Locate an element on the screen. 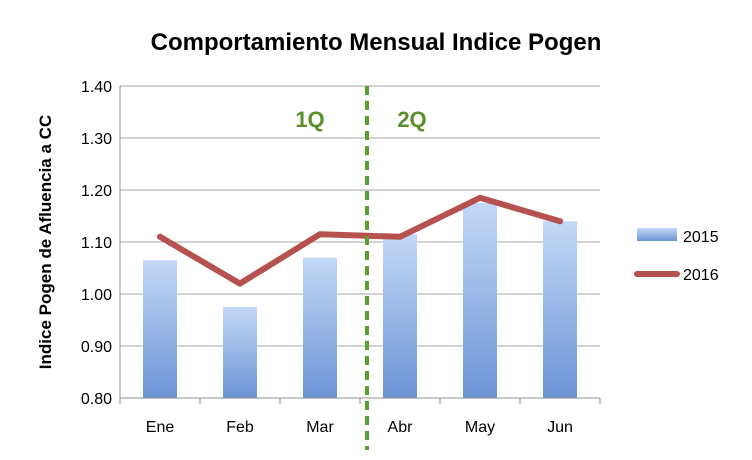  y-tick-label: 0.80 is located at coordinates (96, 399).